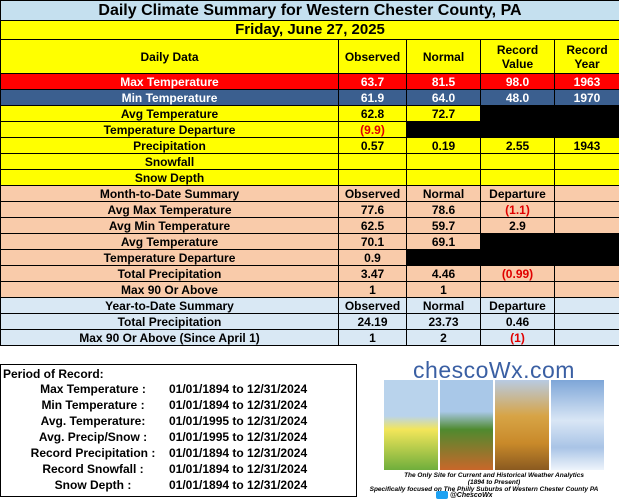  I want to click on table-row: Temperature Departure 0.9, so click(310, 258).